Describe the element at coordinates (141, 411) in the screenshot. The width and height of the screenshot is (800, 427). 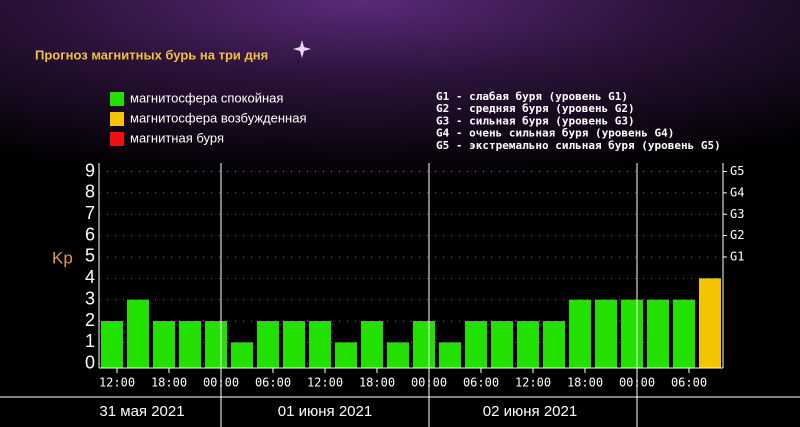
I see `date-label: 31 мая 2021` at that location.